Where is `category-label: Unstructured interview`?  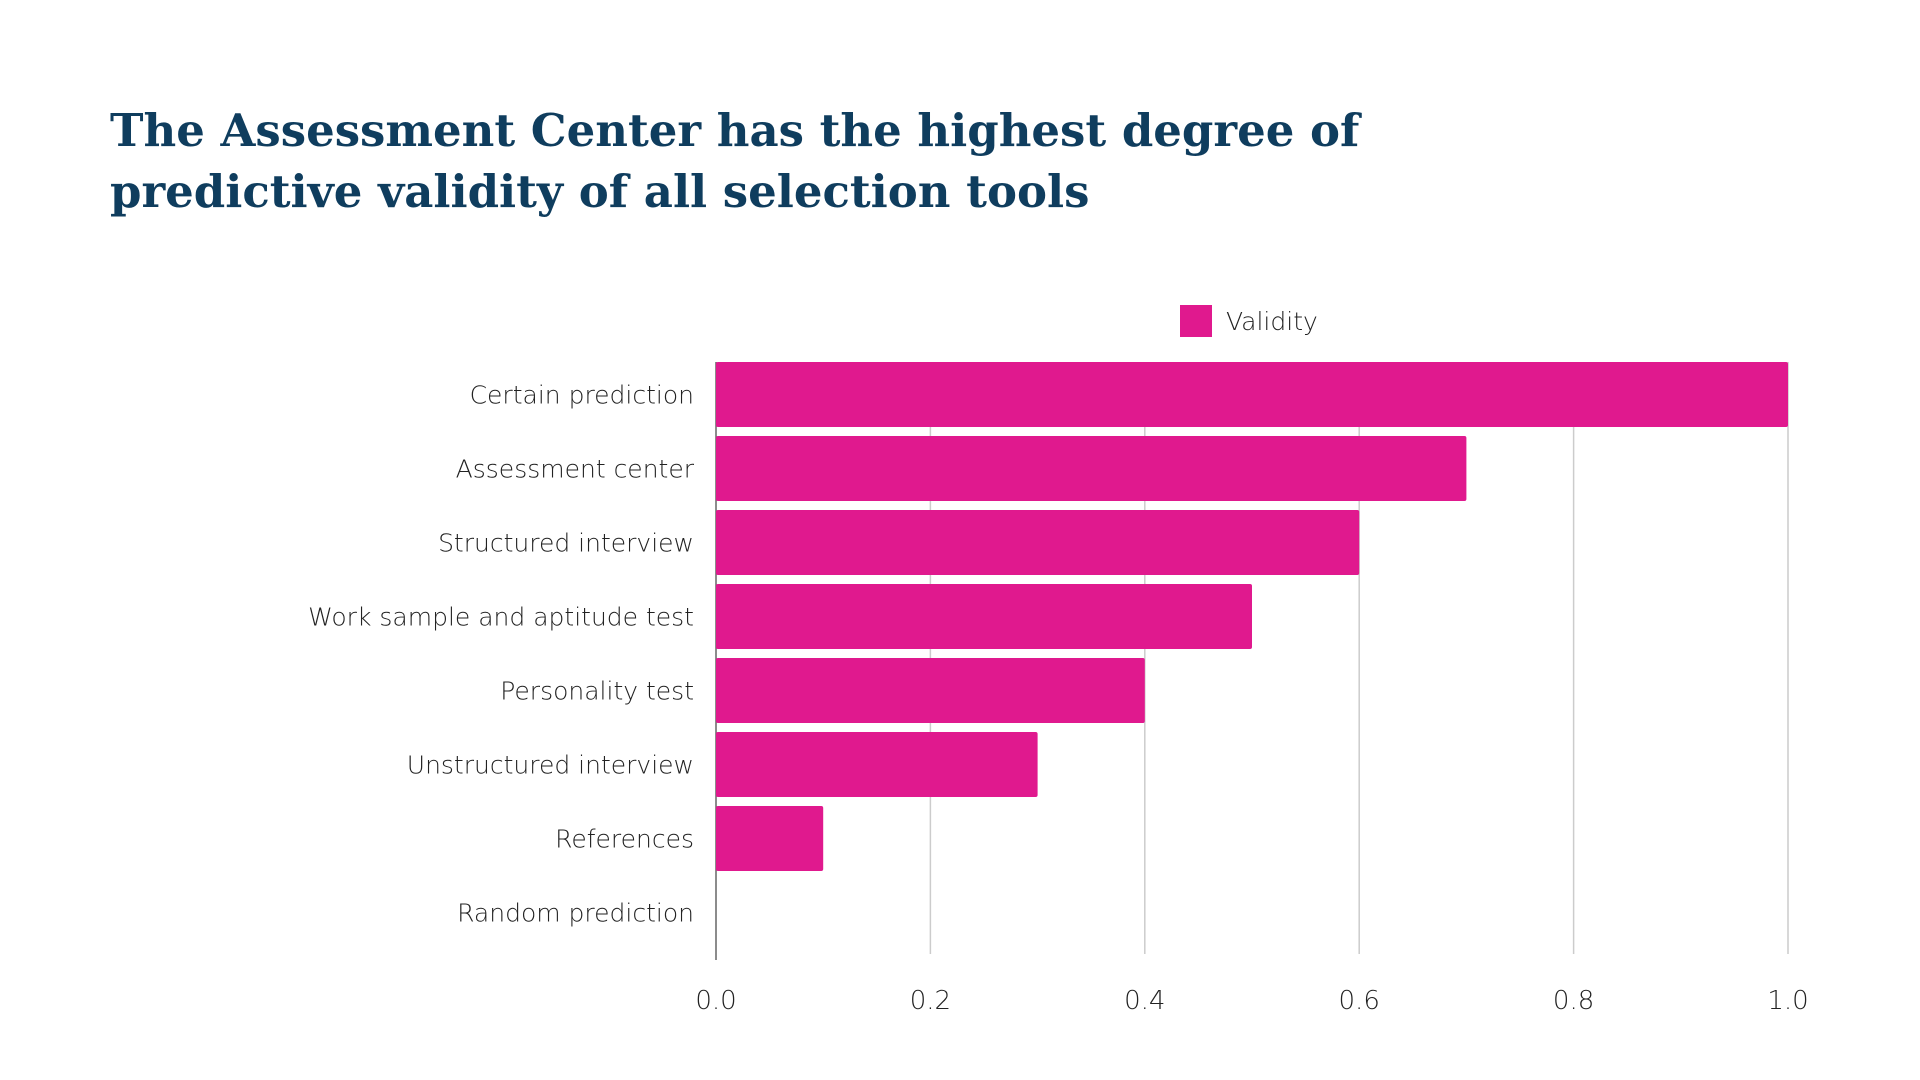 category-label: Unstructured interview is located at coordinates (550, 765).